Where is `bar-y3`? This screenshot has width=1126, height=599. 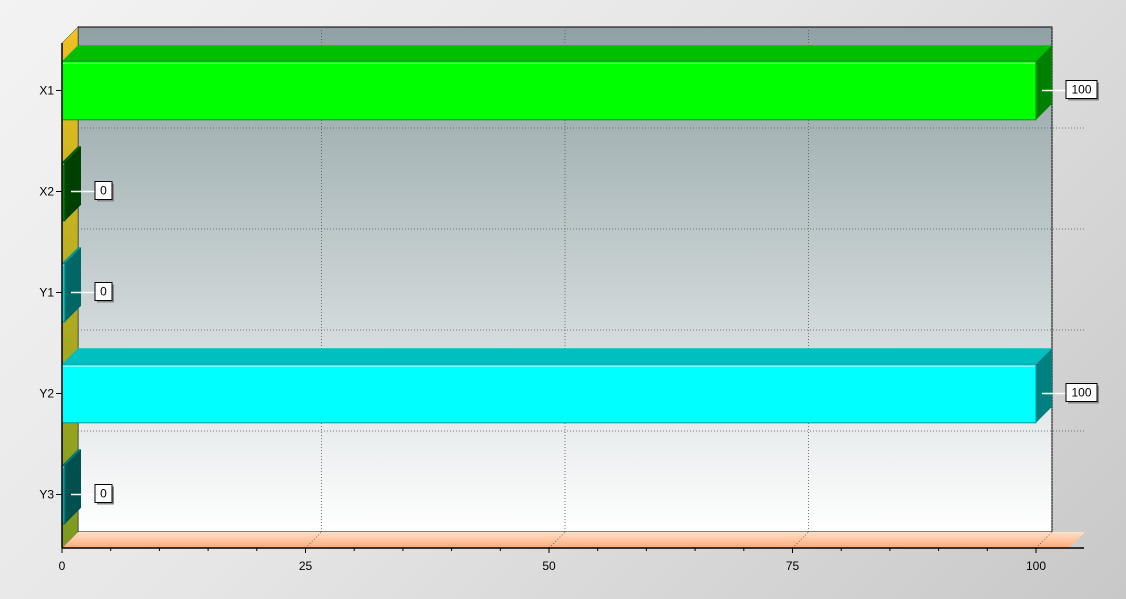
bar-y3 is located at coordinates (71, 487).